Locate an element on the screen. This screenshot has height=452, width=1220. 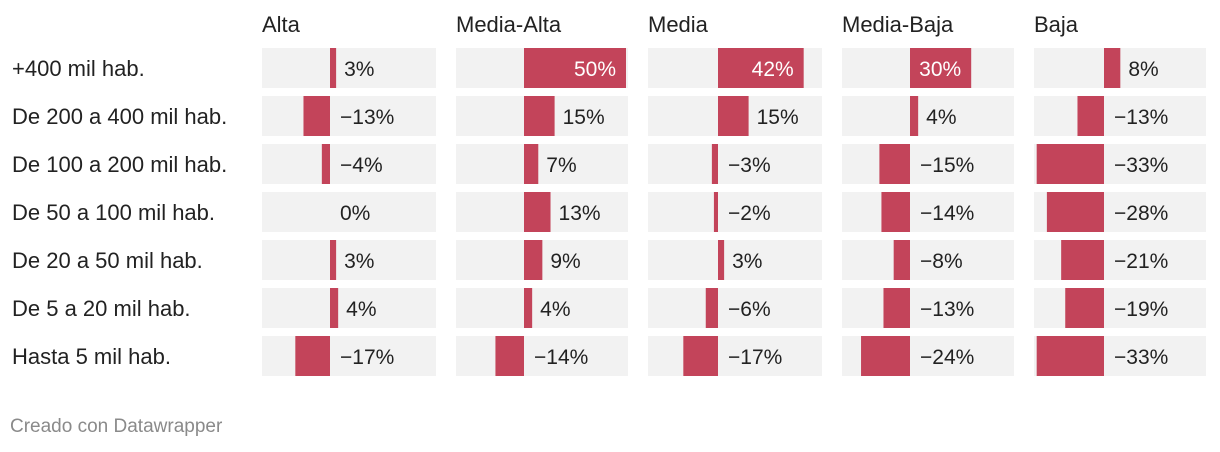
row-label: De 100 a 200 mil hab. is located at coordinates (119, 164).